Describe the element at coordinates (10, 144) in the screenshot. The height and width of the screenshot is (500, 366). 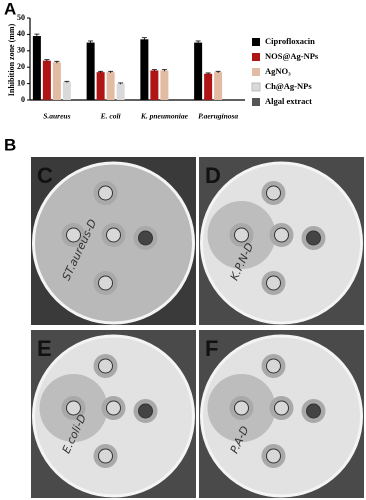
I see `panel-label: B` at that location.